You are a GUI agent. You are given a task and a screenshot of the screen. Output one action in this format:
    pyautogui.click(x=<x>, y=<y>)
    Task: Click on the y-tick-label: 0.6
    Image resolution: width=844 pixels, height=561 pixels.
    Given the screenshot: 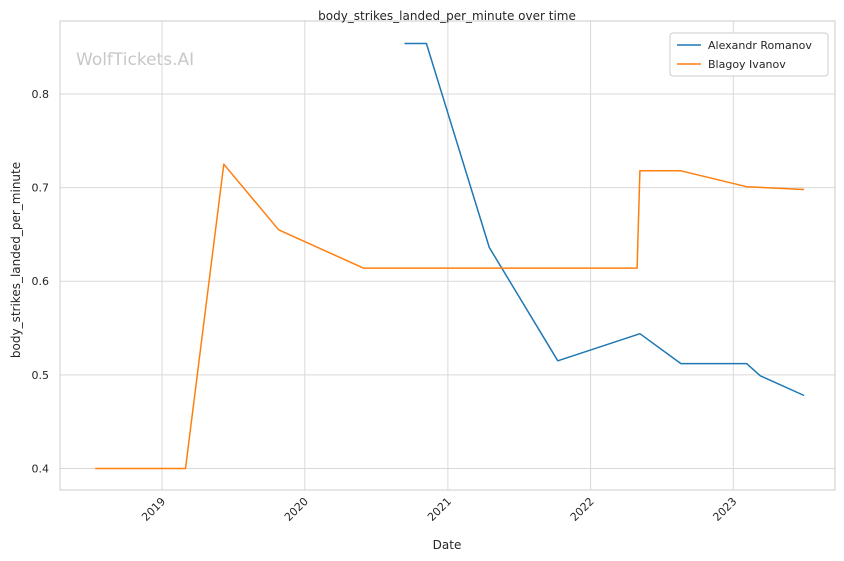 What is the action you would take?
    pyautogui.click(x=41, y=281)
    